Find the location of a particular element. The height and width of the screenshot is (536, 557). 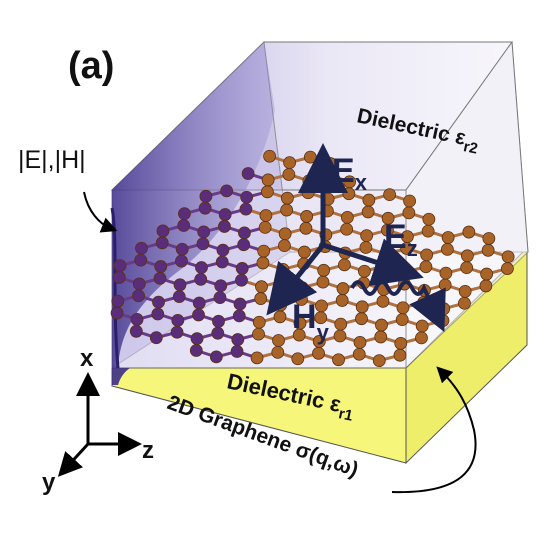

coordinate-axes: x z y is located at coordinates (98, 420).